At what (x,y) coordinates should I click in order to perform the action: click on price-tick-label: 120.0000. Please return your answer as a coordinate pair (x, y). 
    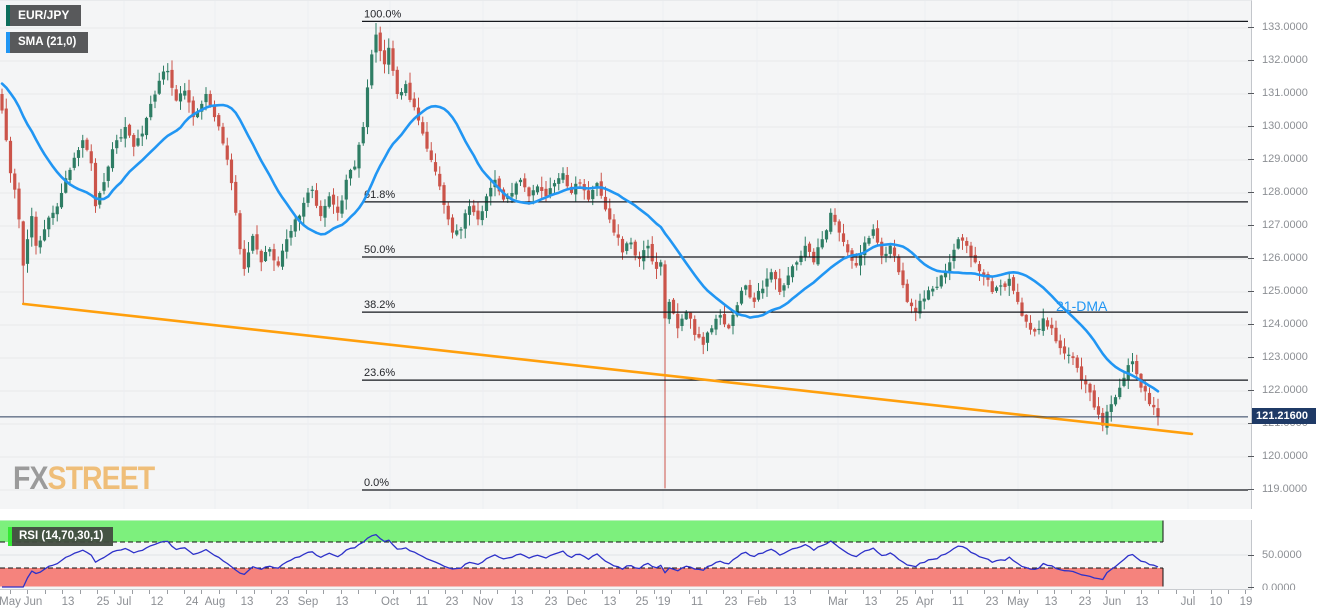
    Looking at the image, I should click on (1285, 456).